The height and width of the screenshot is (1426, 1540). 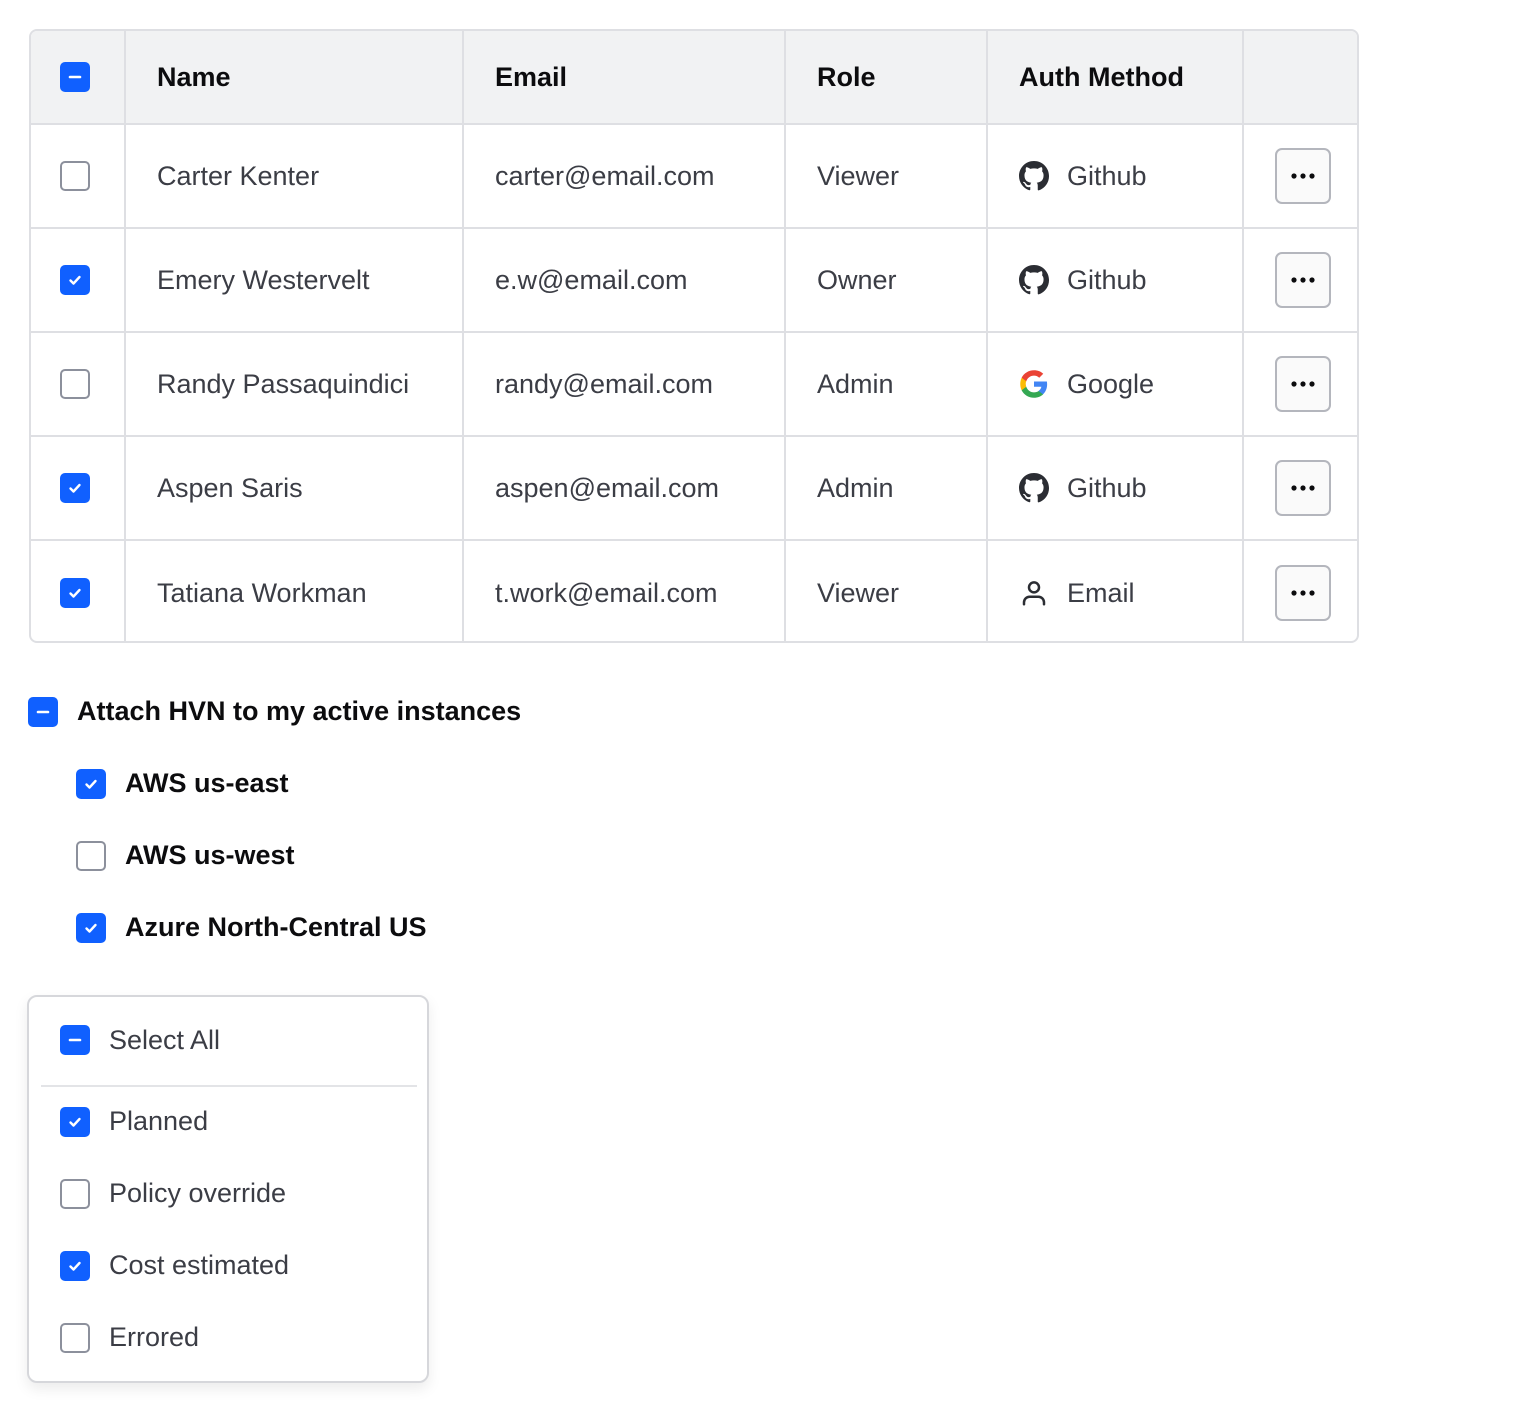 I want to click on column-header-email: Email, so click(x=625, y=77).